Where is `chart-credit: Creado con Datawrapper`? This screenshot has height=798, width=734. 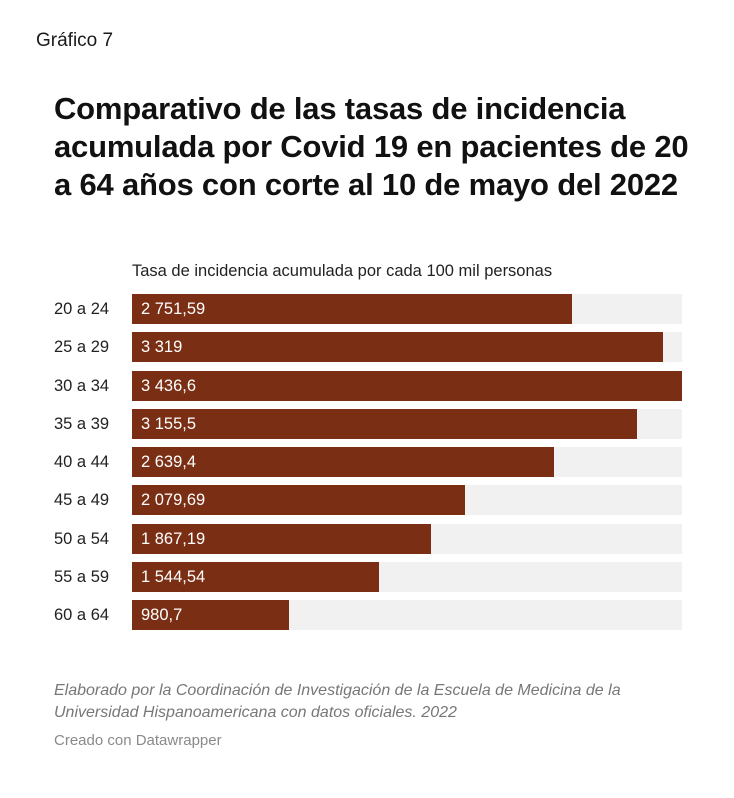 chart-credit: Creado con Datawrapper is located at coordinates (138, 740).